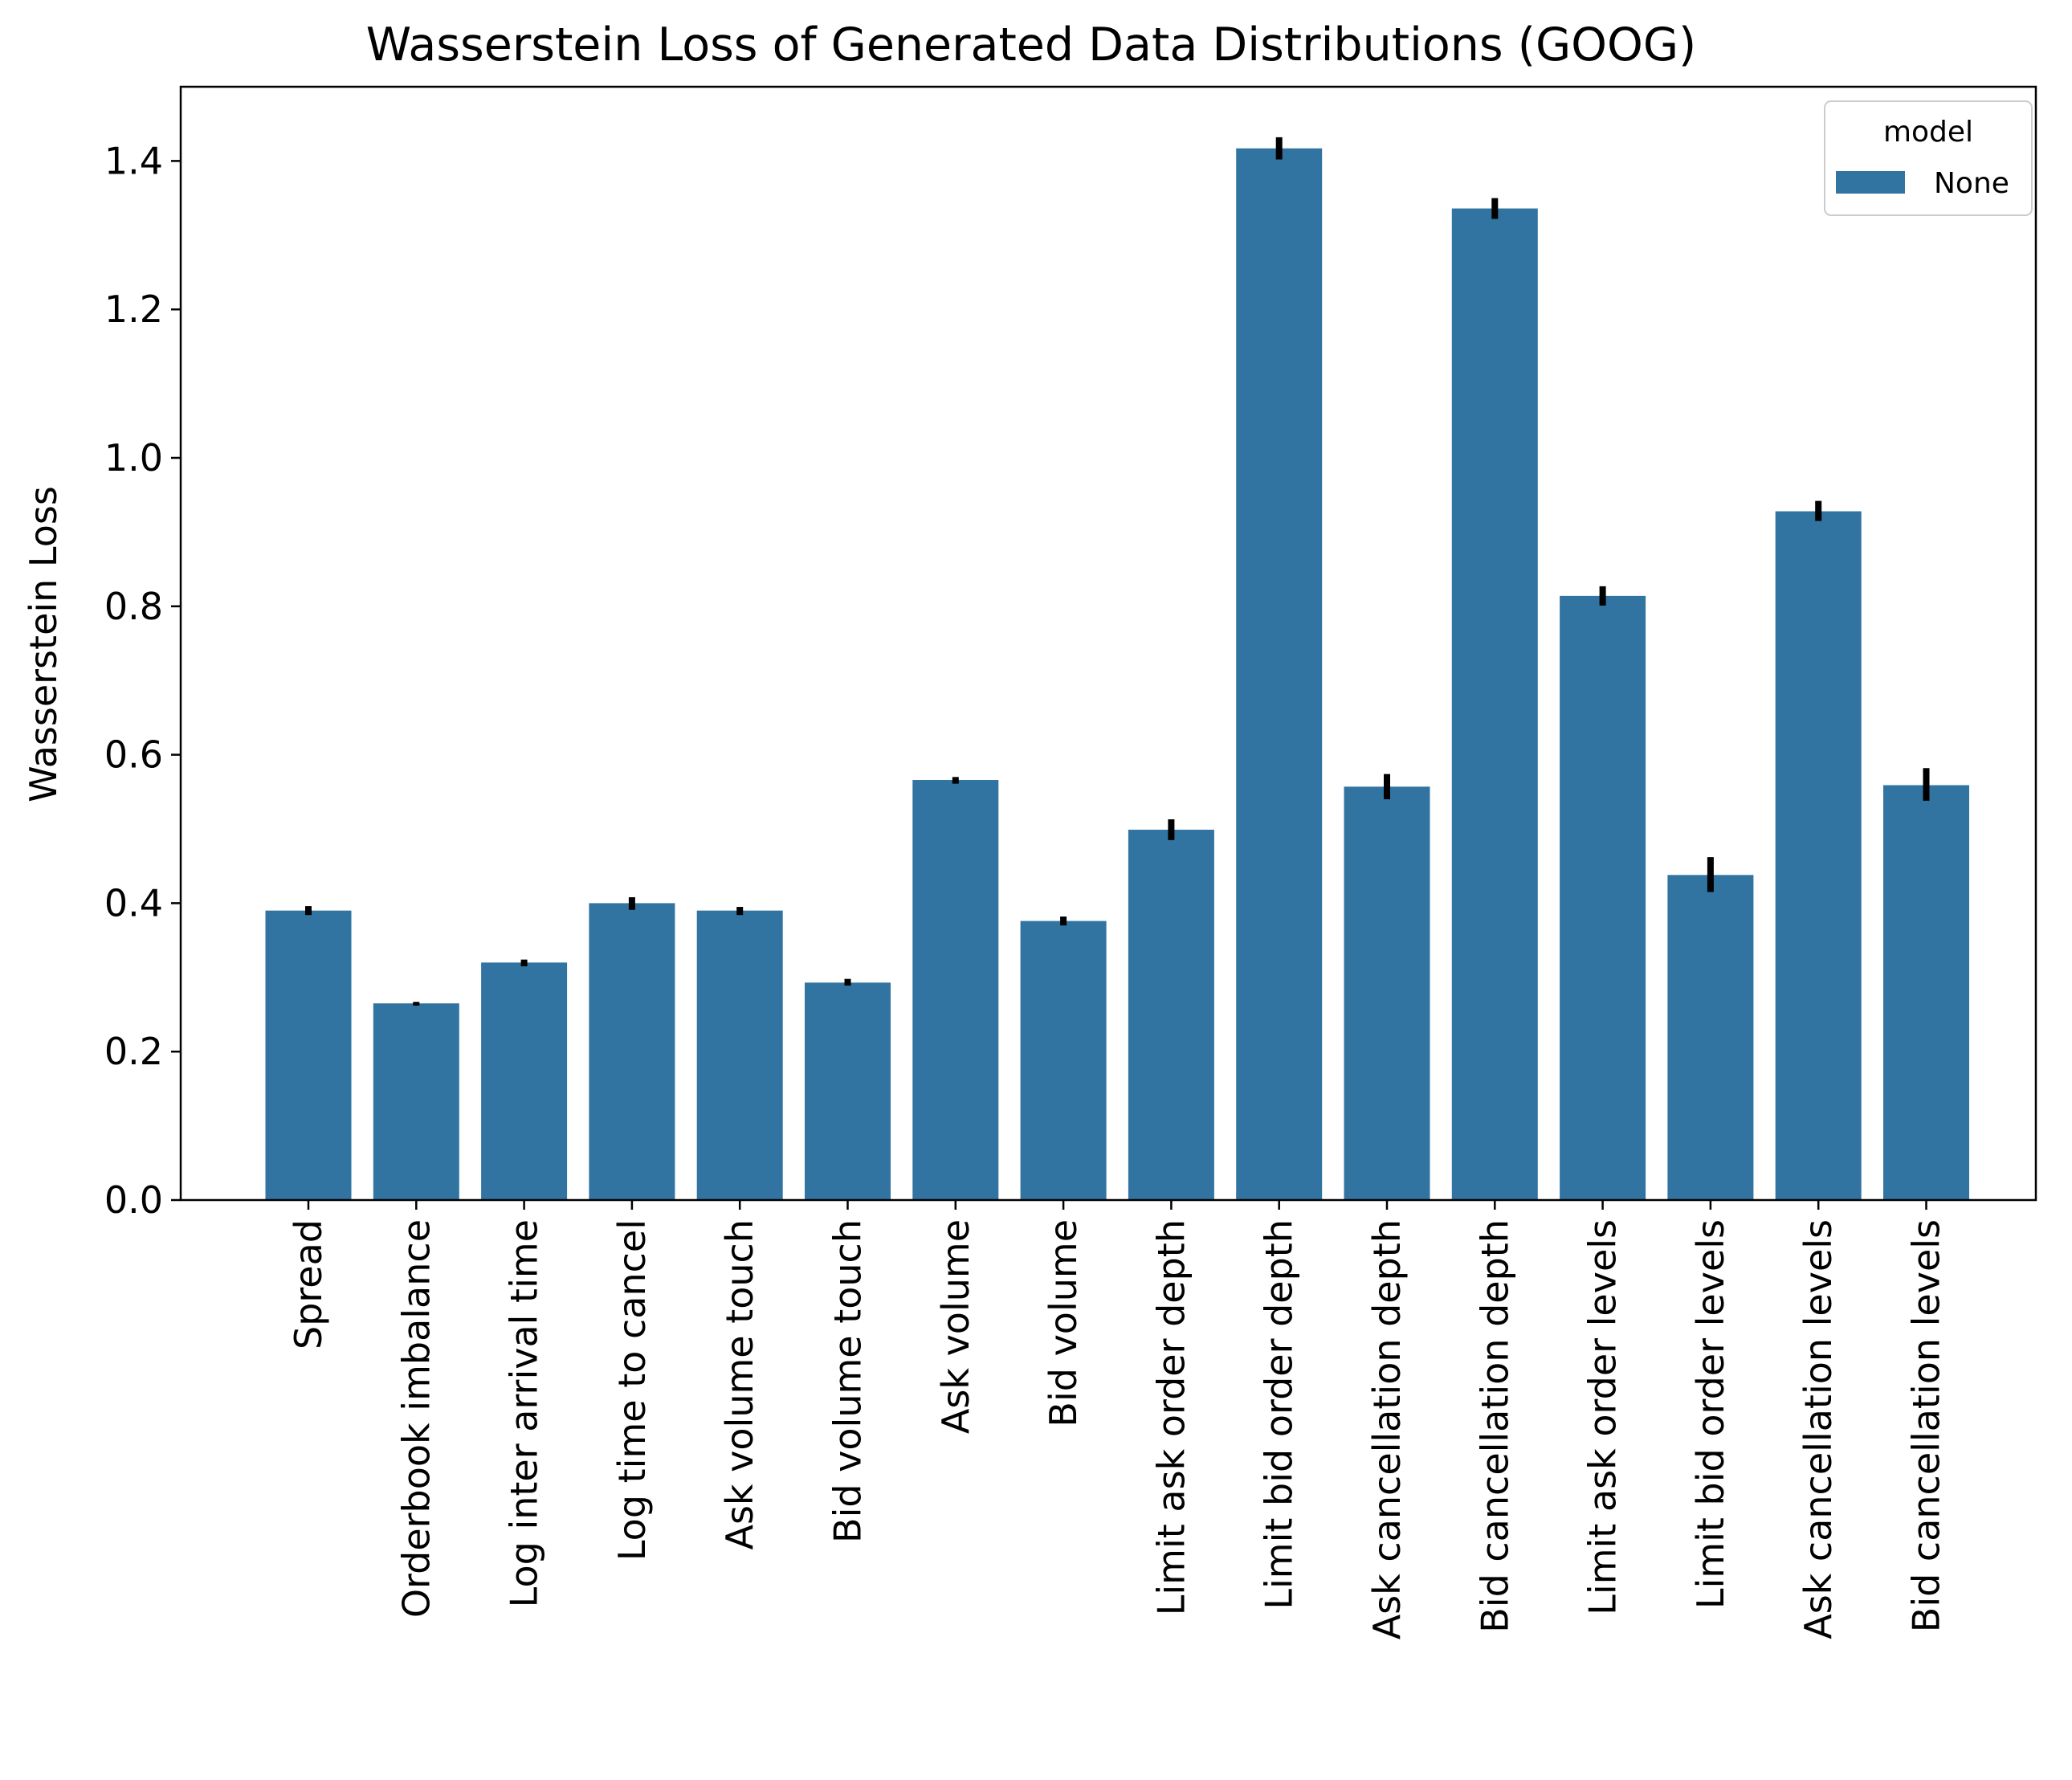 The height and width of the screenshot is (1780, 2072). What do you see at coordinates (133, 309) in the screenshot?
I see `y-tick-label-6: 1.2` at bounding box center [133, 309].